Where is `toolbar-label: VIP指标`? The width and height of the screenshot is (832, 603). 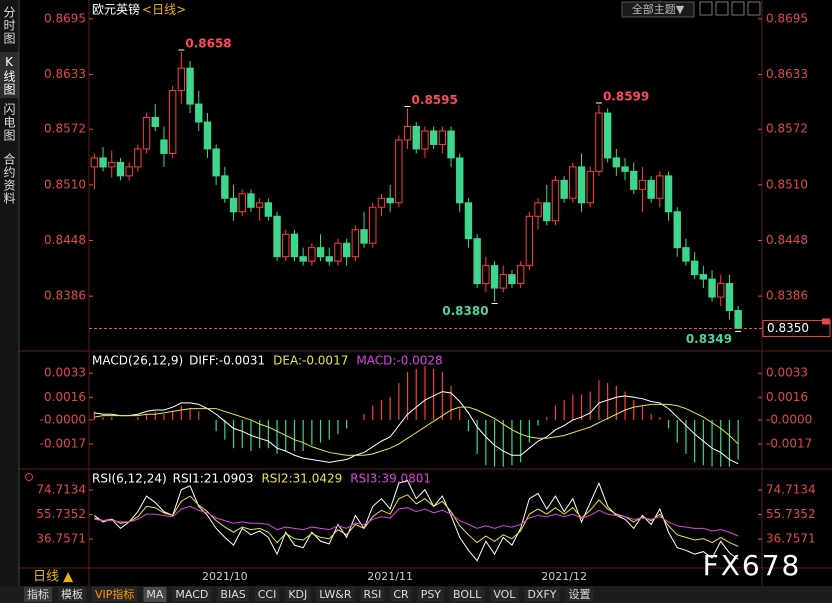
toolbar-label: VIP指标 is located at coordinates (114, 594).